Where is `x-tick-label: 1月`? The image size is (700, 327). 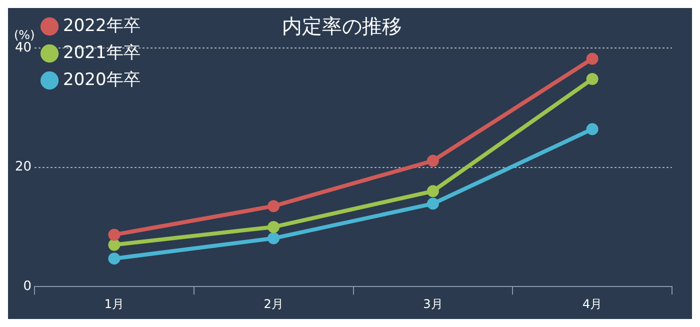
x-tick-label: 1月 is located at coordinates (114, 303).